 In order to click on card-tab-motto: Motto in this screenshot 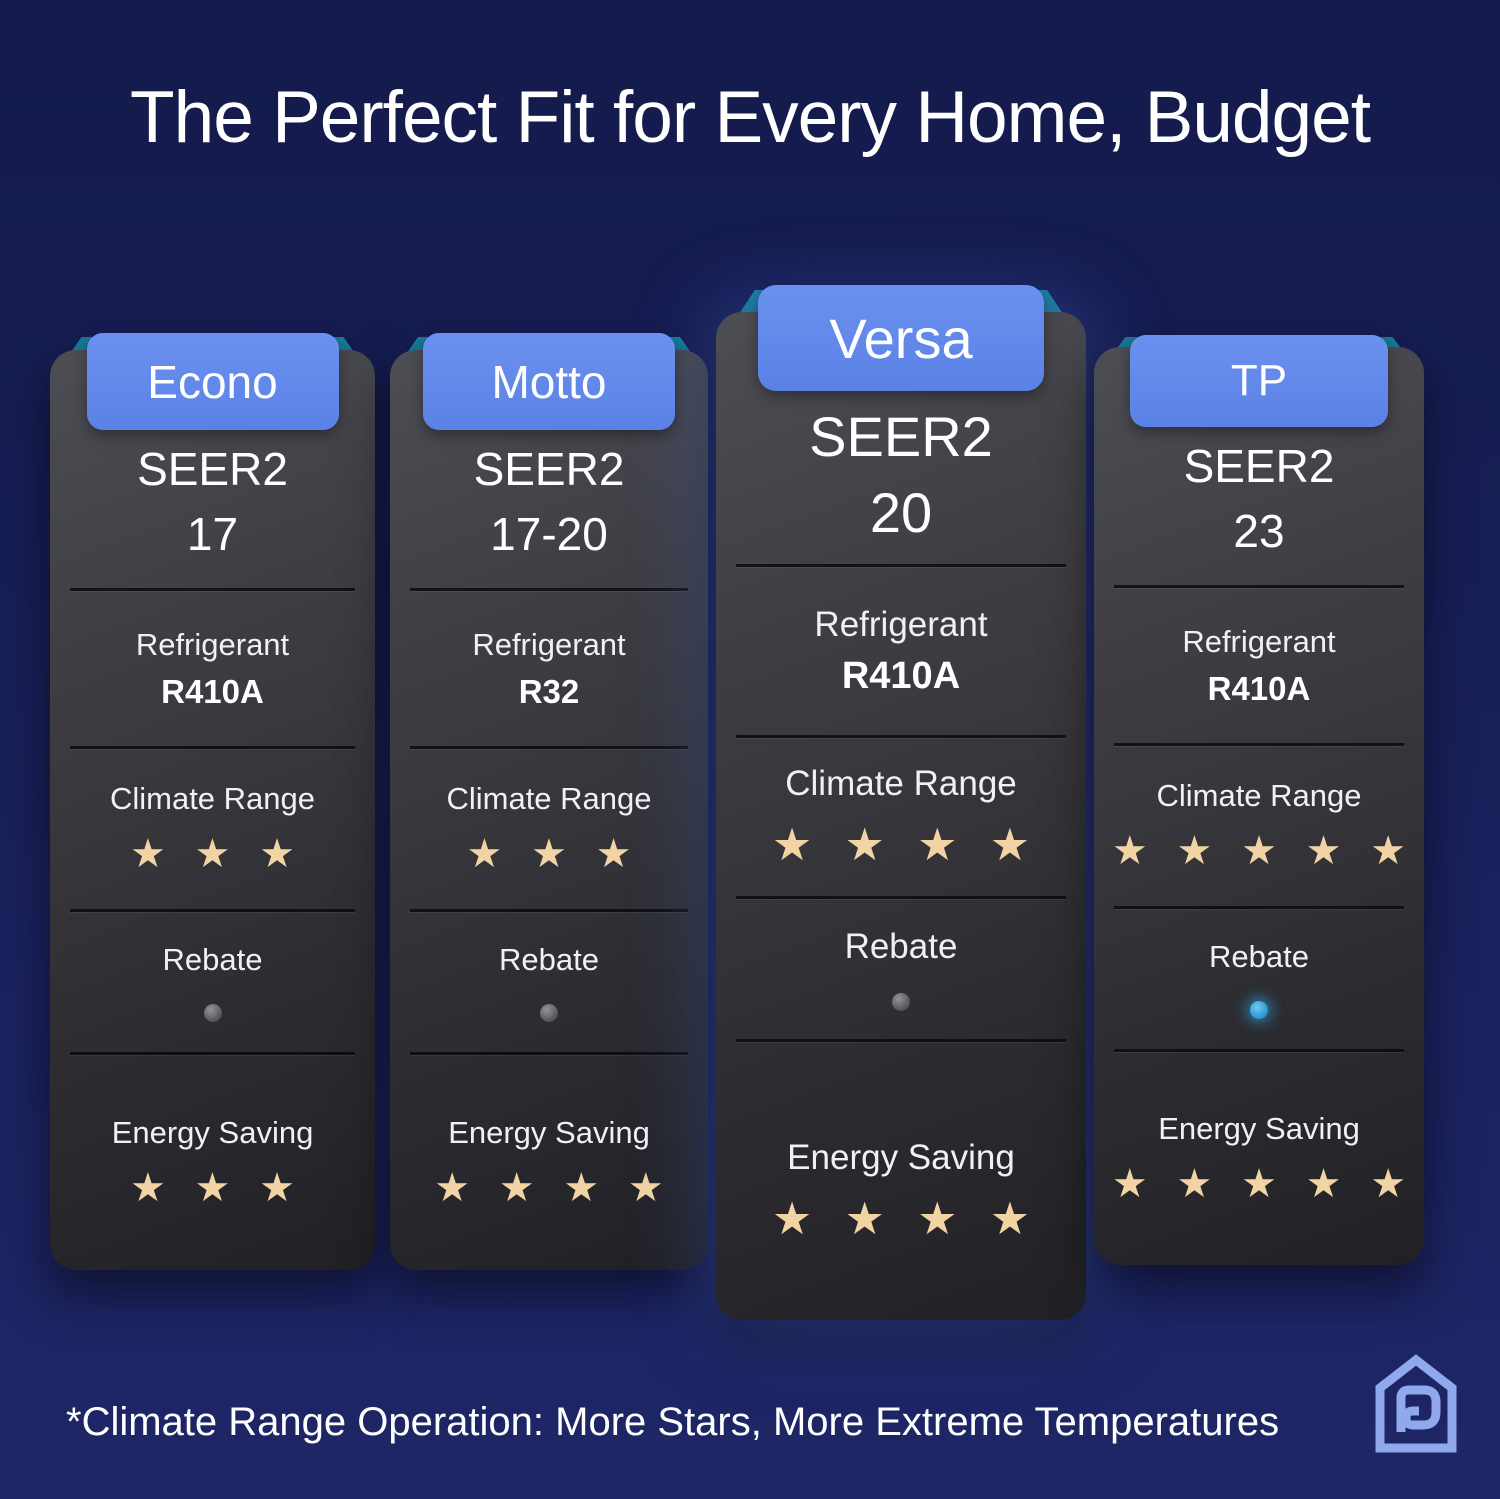, I will do `click(549, 381)`.